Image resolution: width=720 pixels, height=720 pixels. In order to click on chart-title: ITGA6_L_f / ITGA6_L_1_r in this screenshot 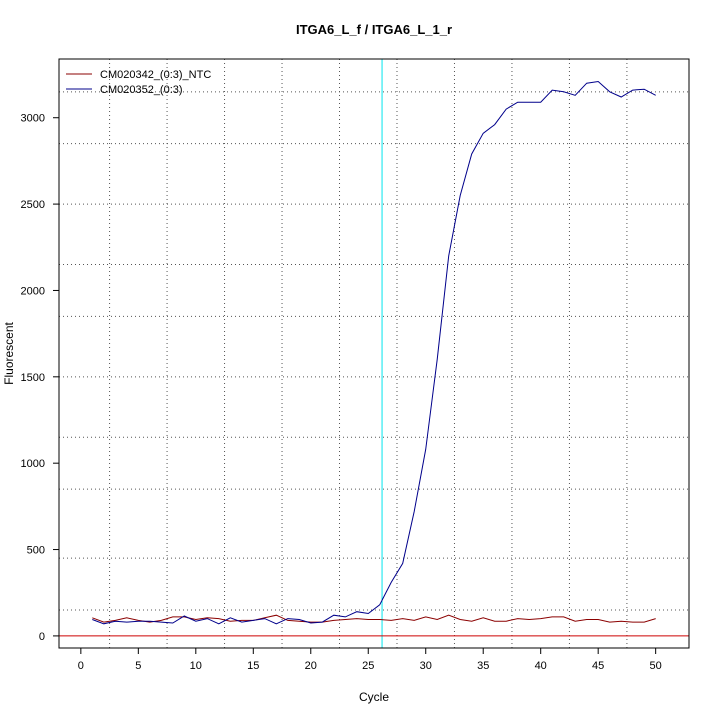, I will do `click(374, 29)`.